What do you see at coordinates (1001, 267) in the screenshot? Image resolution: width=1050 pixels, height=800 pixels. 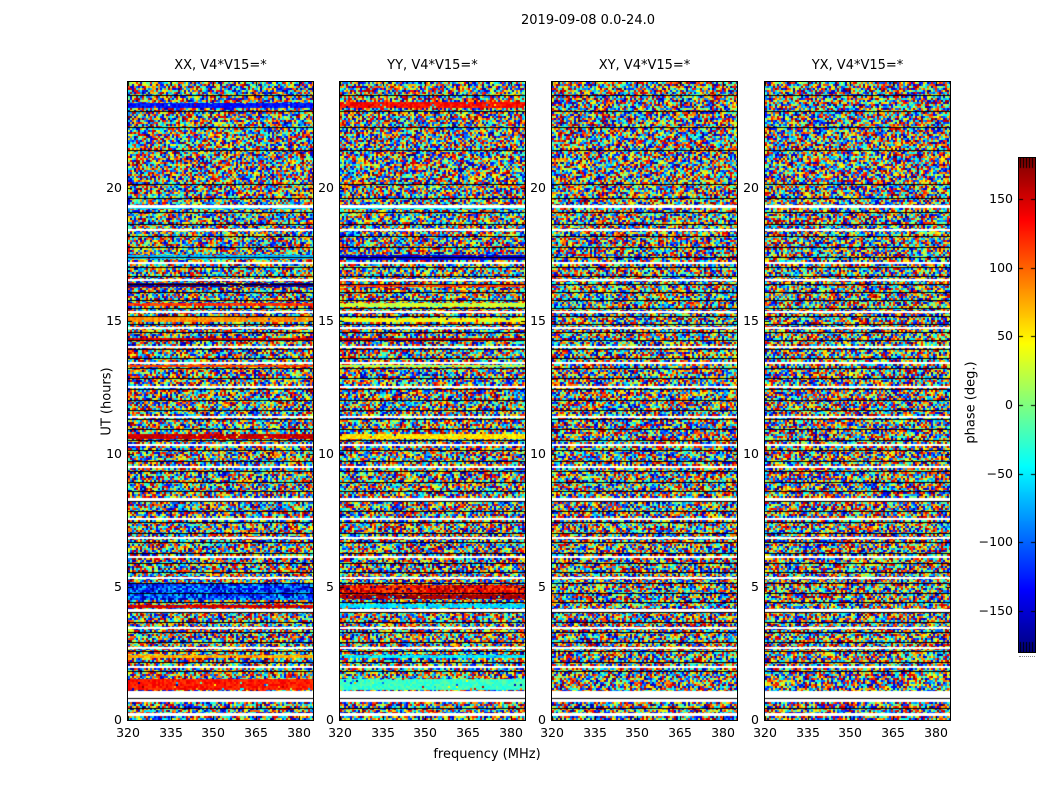 I see `colorbar-tick-label: 100` at bounding box center [1001, 267].